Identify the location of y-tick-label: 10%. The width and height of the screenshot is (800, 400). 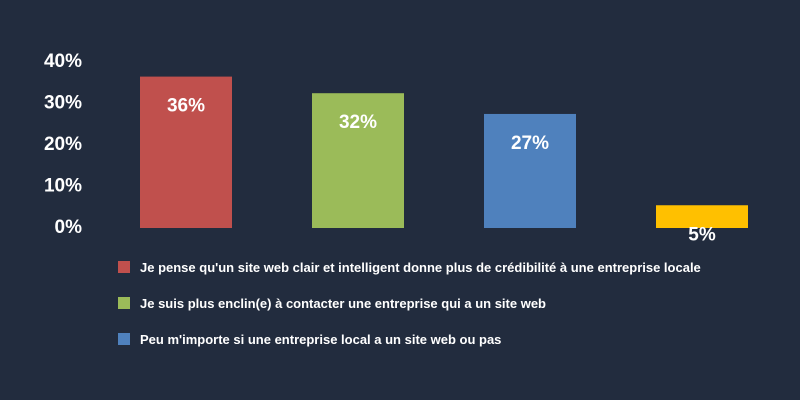
(63, 186).